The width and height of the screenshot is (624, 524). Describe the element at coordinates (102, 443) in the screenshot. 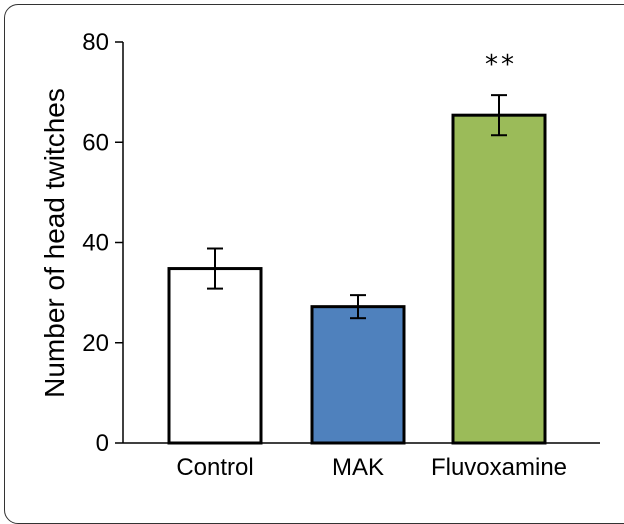

I see `y-tick-label: 0` at that location.